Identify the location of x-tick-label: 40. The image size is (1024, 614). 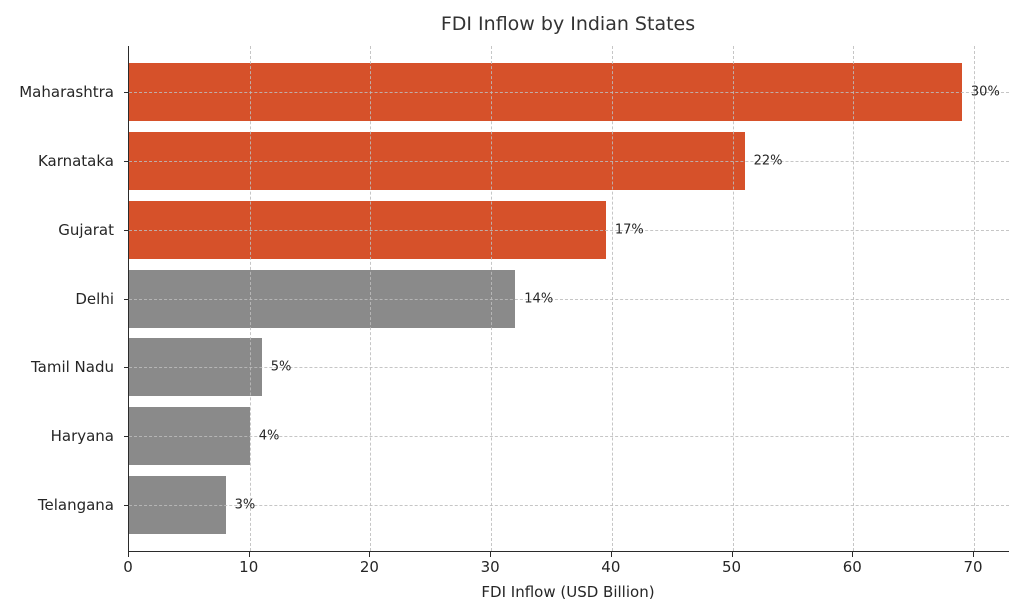
(611, 567).